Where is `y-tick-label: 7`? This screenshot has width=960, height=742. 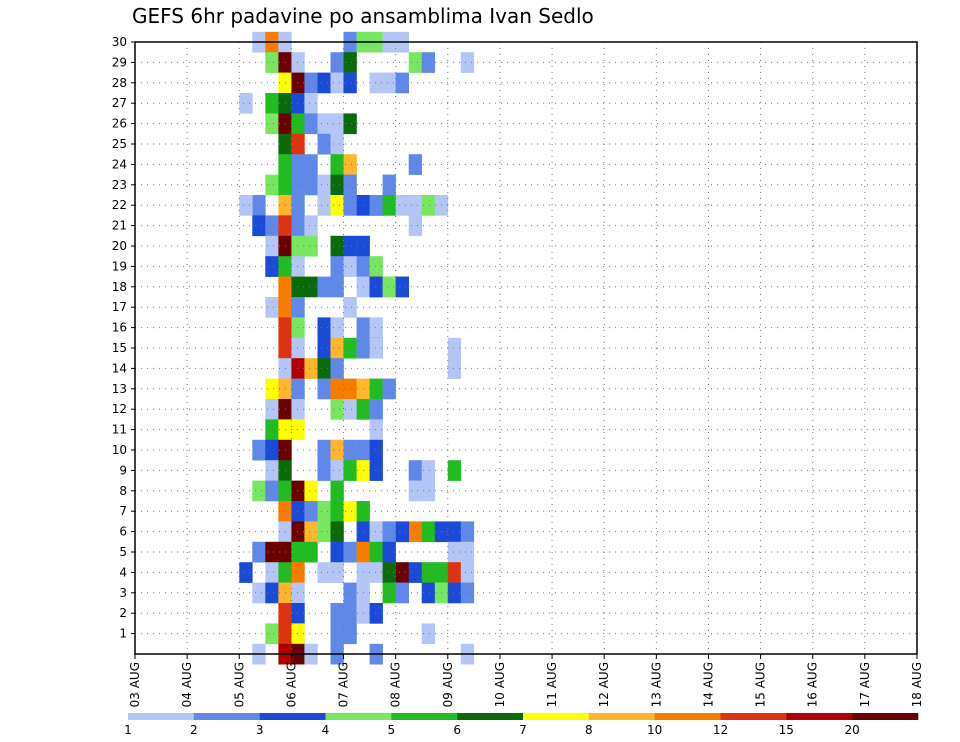 y-tick-label: 7 is located at coordinates (123, 511).